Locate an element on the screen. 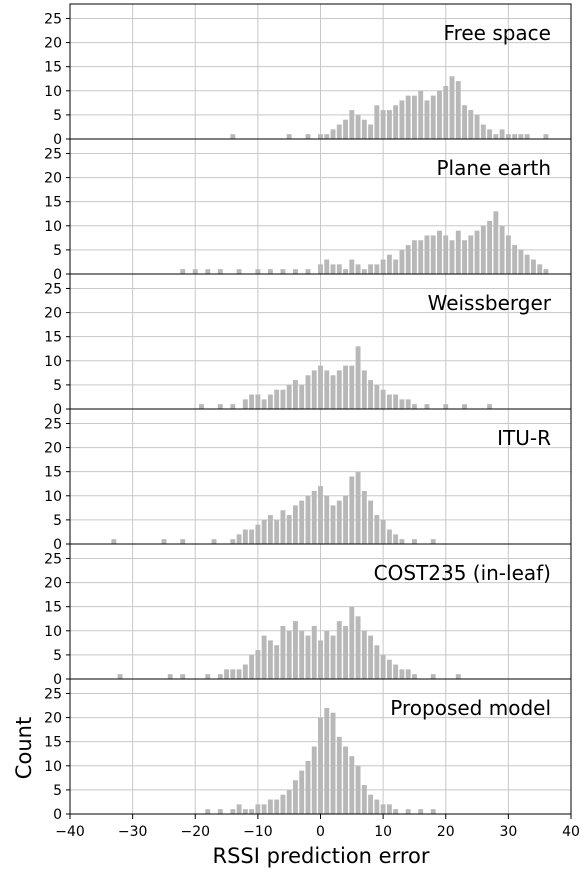 The image size is (581, 874). subplot-legend-label: Plane earth is located at coordinates (493, 168).